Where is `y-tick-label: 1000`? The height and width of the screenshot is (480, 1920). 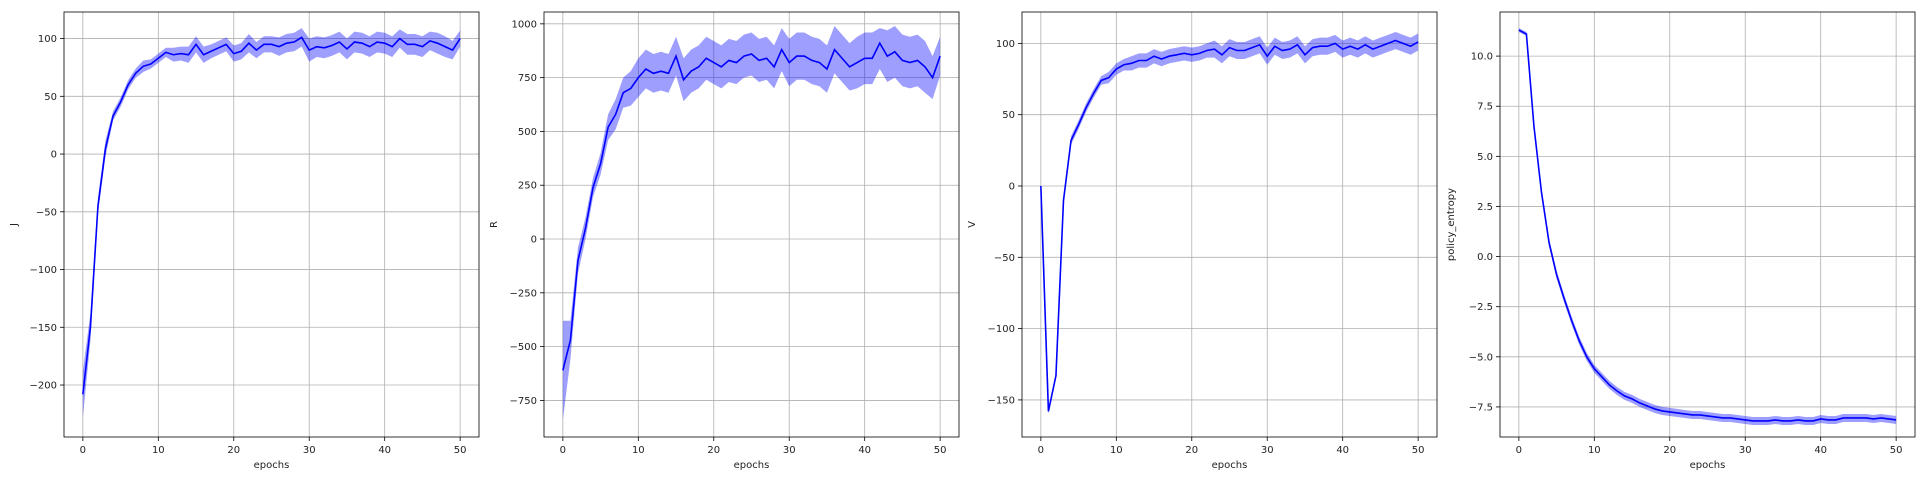 y-tick-label: 1000 is located at coordinates (524, 24).